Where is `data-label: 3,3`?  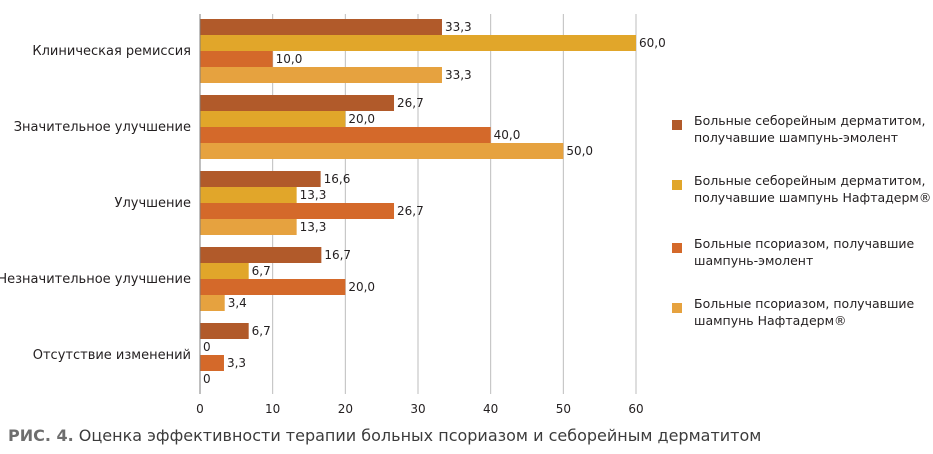 data-label: 3,3 is located at coordinates (236, 363).